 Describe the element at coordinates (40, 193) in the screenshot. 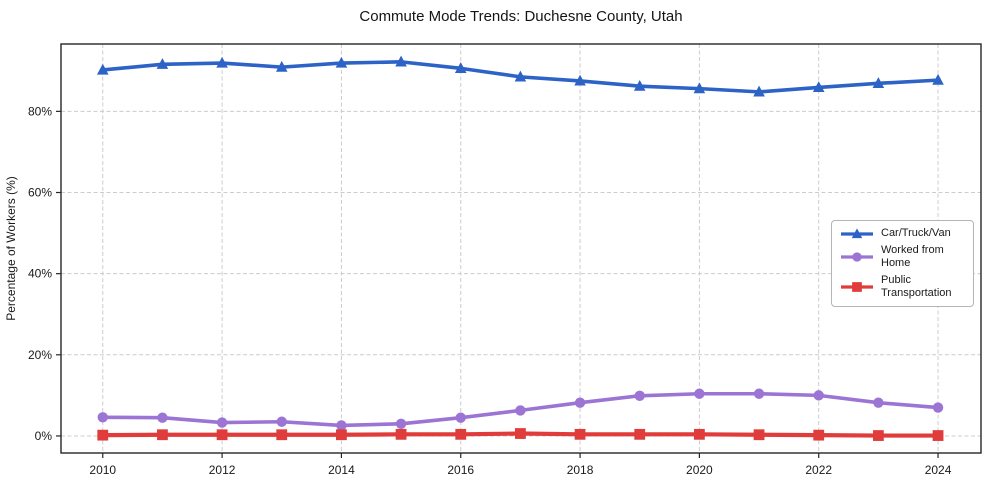

I see `y-tick-label: 60%` at that location.